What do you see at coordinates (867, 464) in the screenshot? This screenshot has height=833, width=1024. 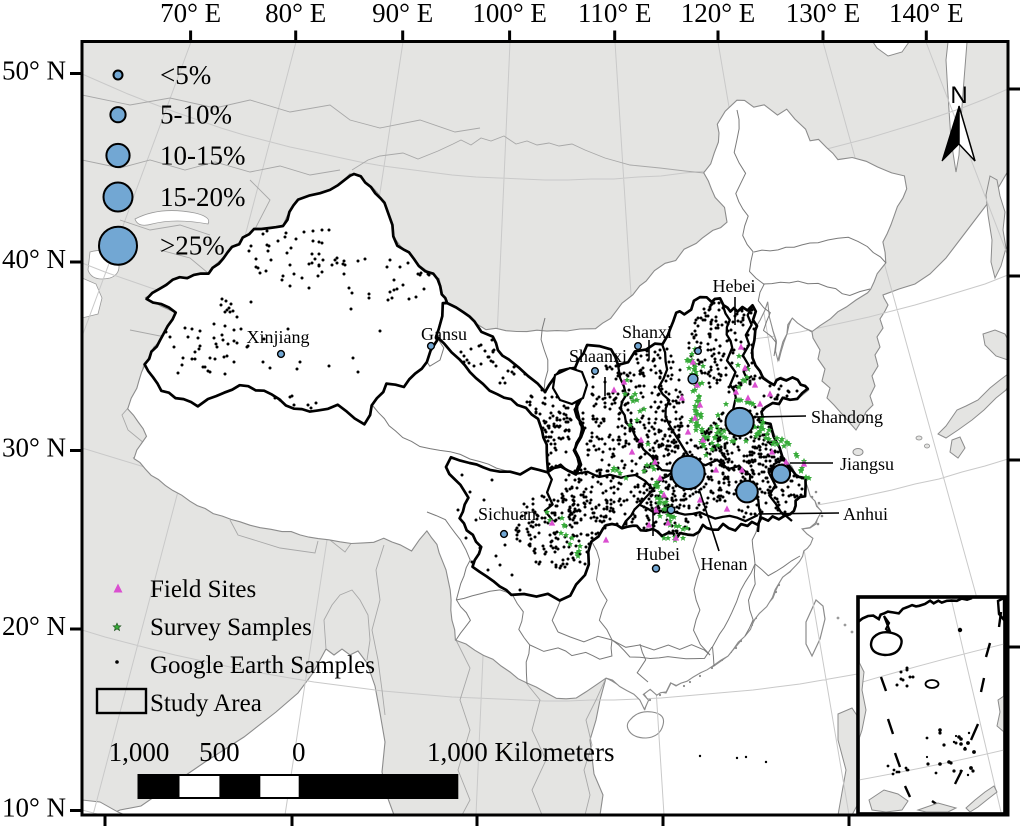 I see `svg-text: Jiangsu` at bounding box center [867, 464].